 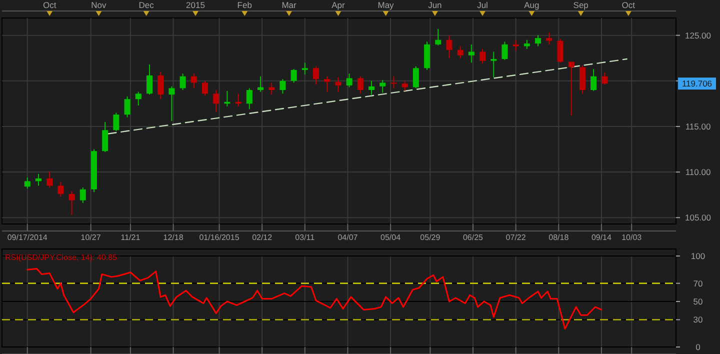 What do you see at coordinates (698, 126) in the screenshot?
I see `y-tick-label: 115.00` at bounding box center [698, 126].